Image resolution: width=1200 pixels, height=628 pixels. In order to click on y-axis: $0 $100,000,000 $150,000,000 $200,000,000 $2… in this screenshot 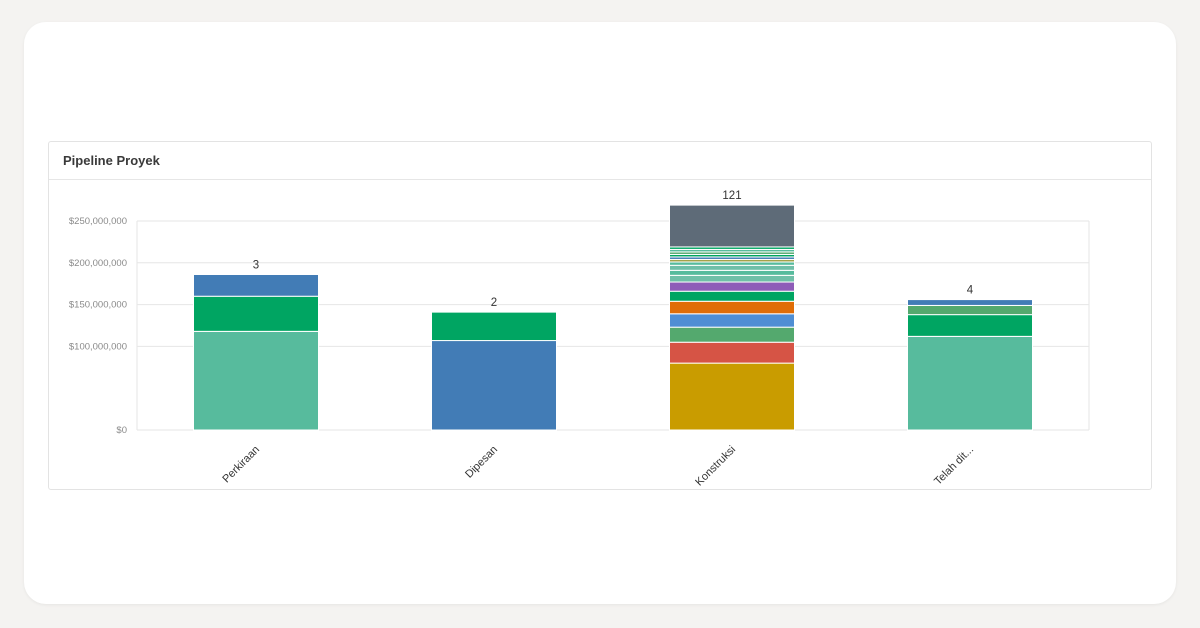, I will do `click(98, 326)`.